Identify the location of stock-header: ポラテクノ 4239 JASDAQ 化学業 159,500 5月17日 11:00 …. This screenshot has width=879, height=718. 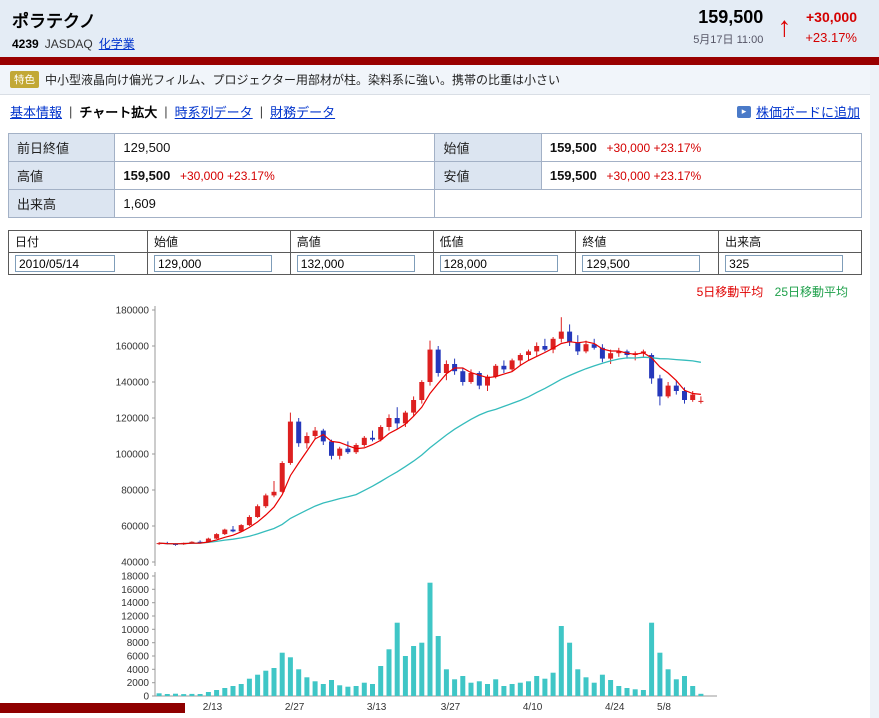
(439, 28).